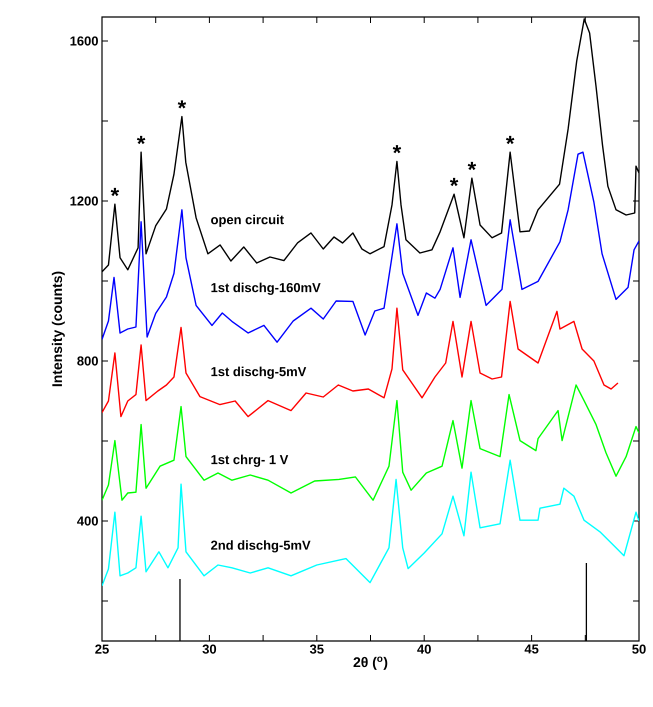 The image size is (653, 707). What do you see at coordinates (84, 41) in the screenshot?
I see `y-tick-label: 1600` at bounding box center [84, 41].